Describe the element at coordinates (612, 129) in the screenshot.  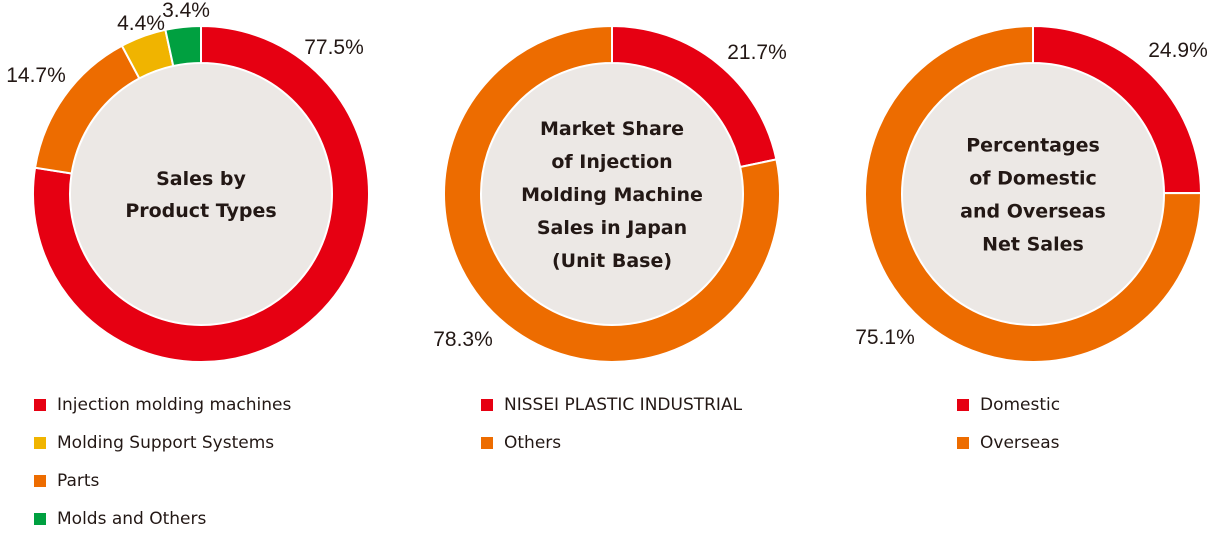
I see `chart-title-line: Market Share` at that location.